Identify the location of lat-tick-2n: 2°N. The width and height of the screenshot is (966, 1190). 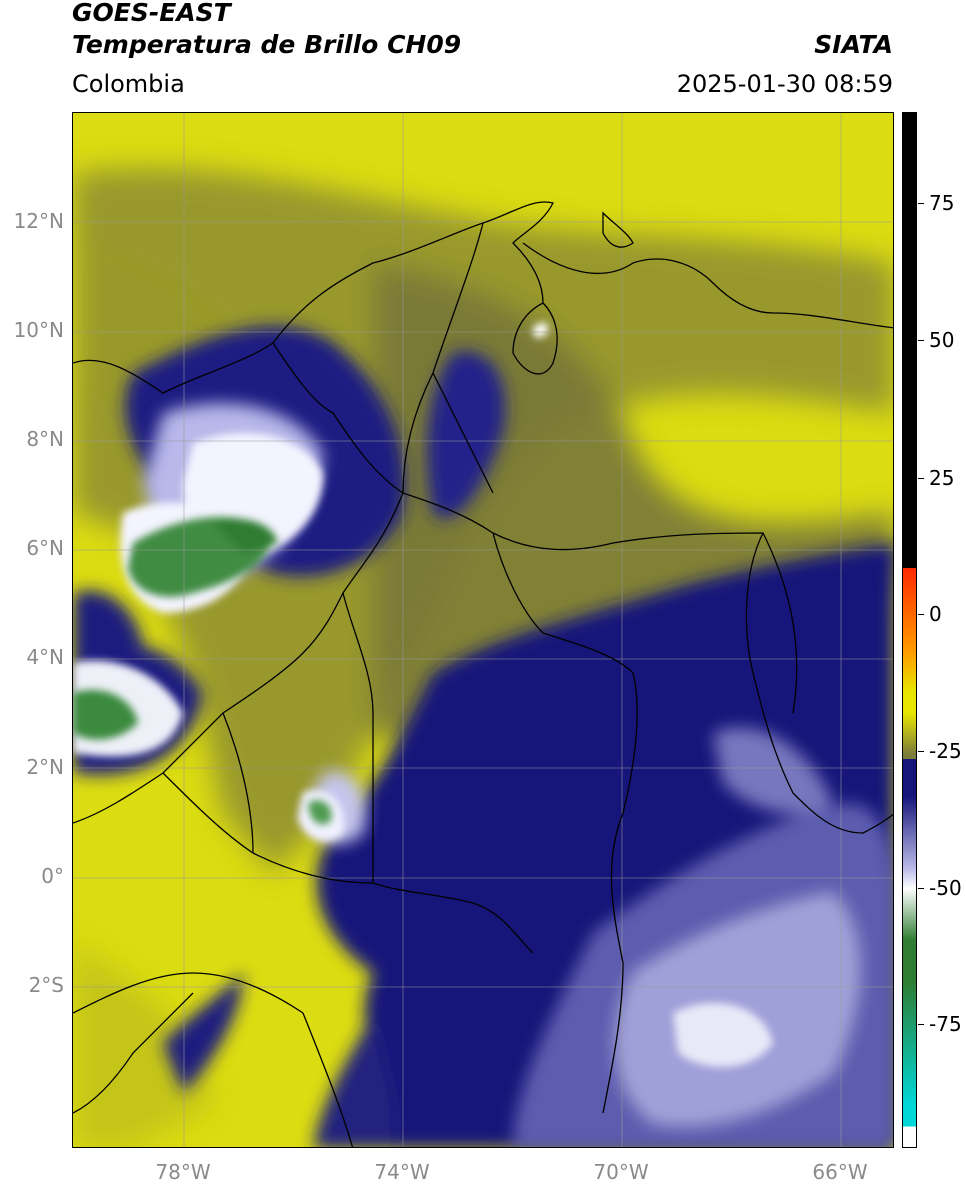
(45, 767).